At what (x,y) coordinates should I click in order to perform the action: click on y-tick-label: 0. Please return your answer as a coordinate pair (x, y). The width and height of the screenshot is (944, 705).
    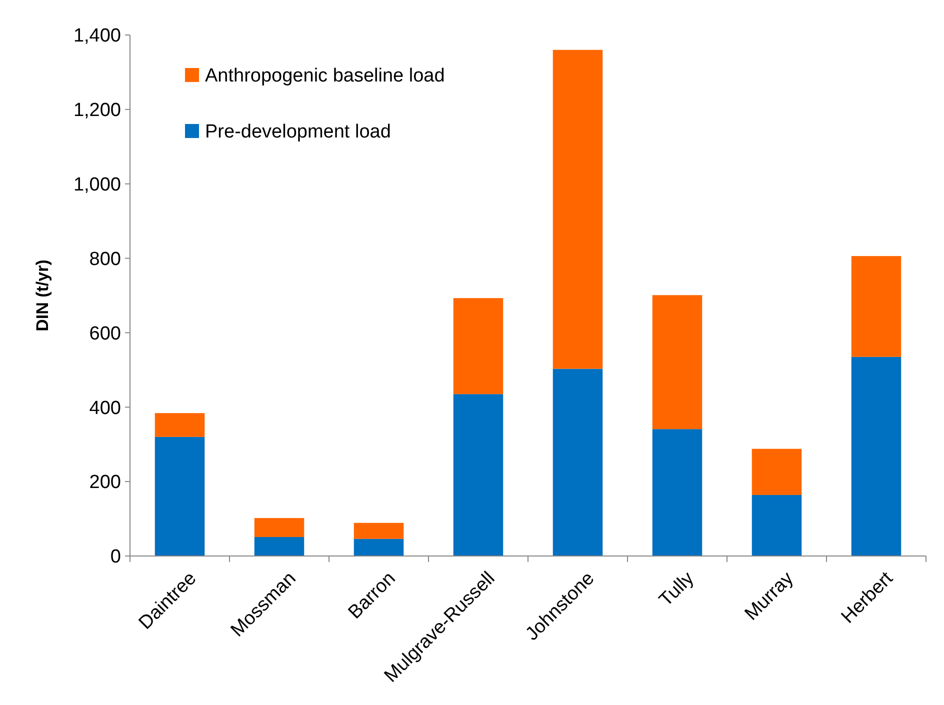
    Looking at the image, I should click on (115, 557).